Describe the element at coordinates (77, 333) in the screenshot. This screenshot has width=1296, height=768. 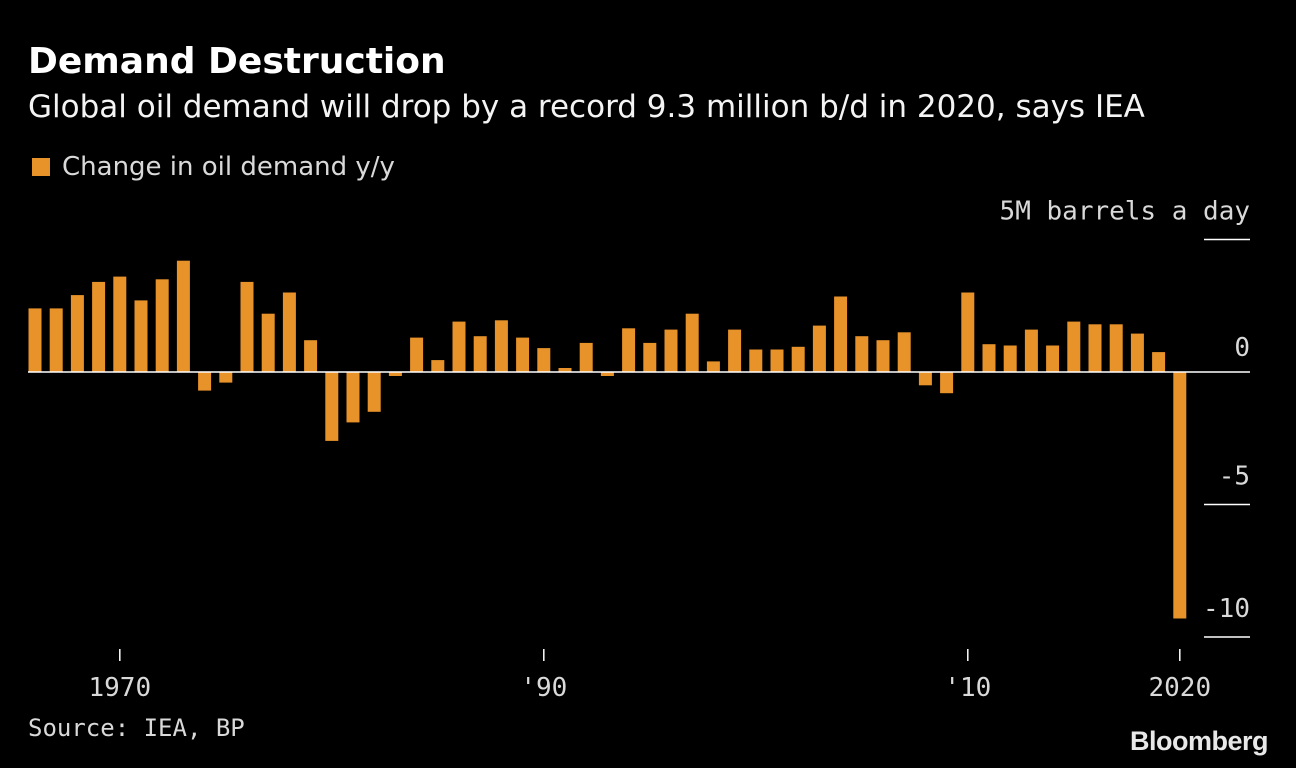
I see `bar-1968` at that location.